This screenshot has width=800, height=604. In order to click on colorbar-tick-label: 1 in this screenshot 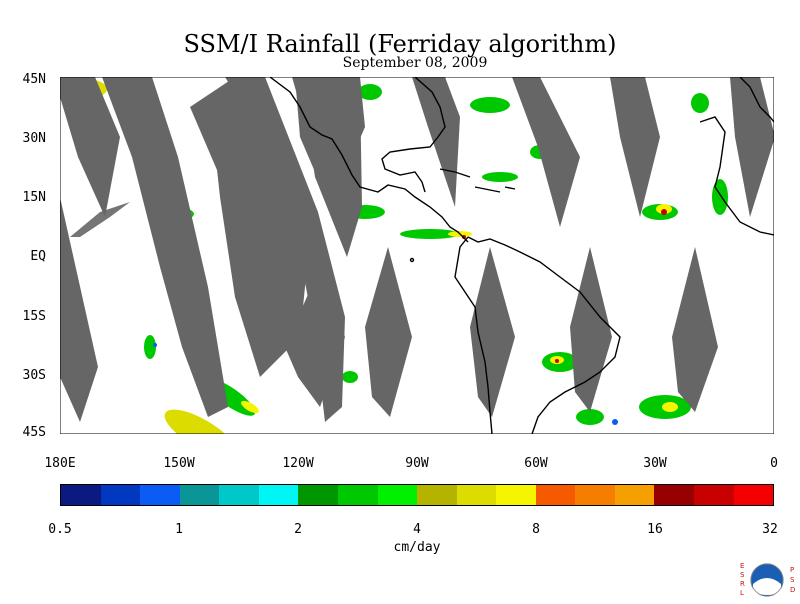, I will do `click(179, 529)`.